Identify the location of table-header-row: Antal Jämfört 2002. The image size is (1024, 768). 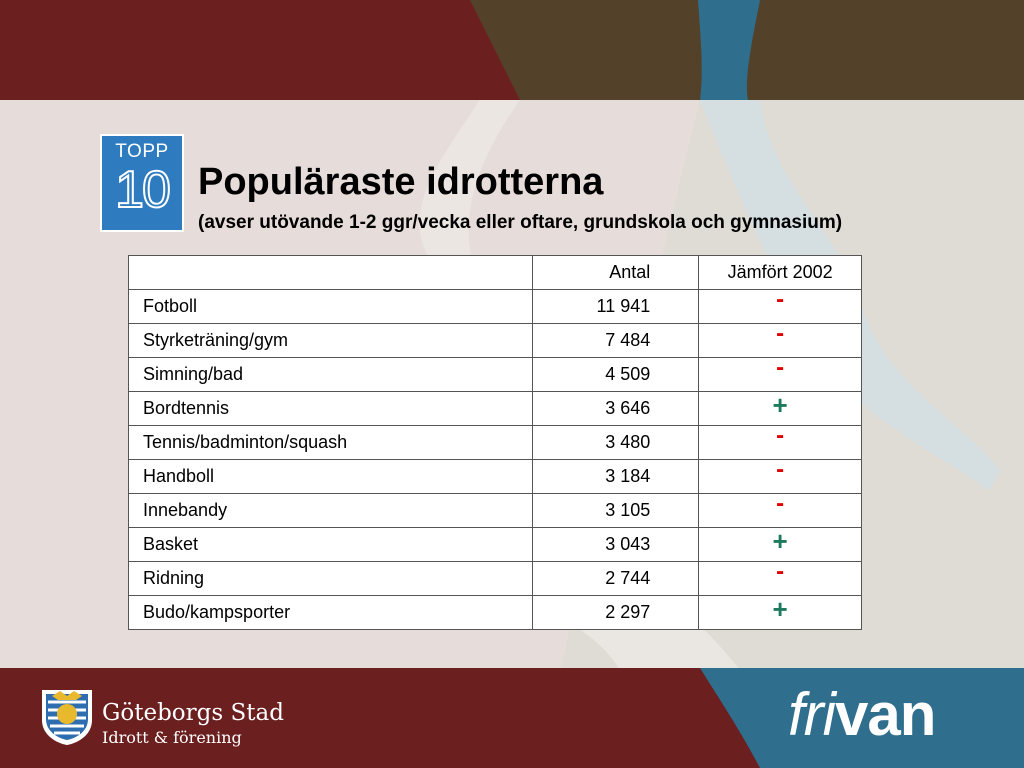
(494, 272).